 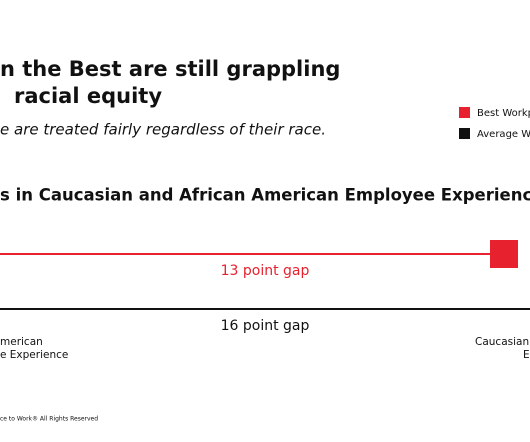 What do you see at coordinates (49, 419) in the screenshot?
I see `footer: ce to Work® All Rights Reserved` at bounding box center [49, 419].